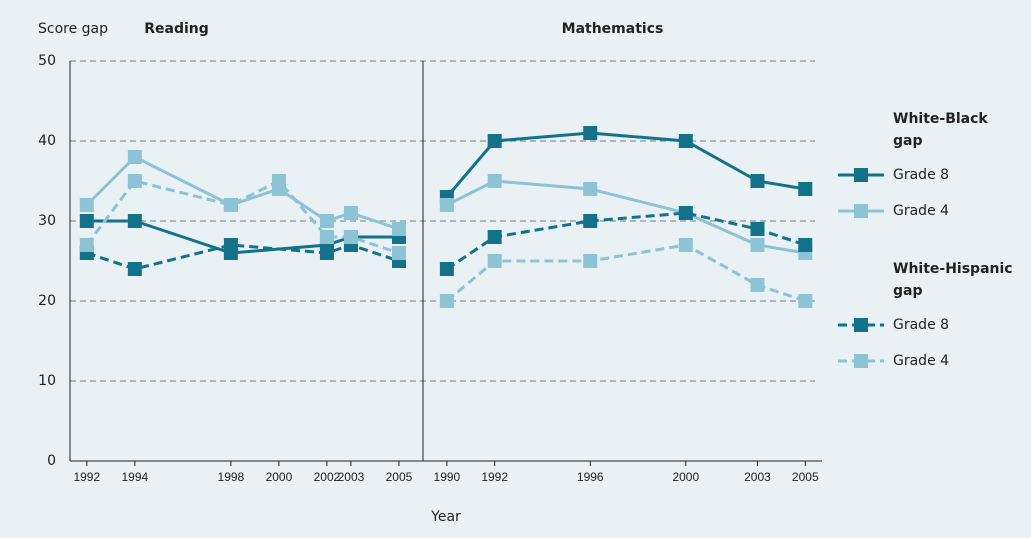 The width and height of the screenshot is (1031, 538). What do you see at coordinates (445, 517) in the screenshot?
I see `x-axis-label: Year` at bounding box center [445, 517].